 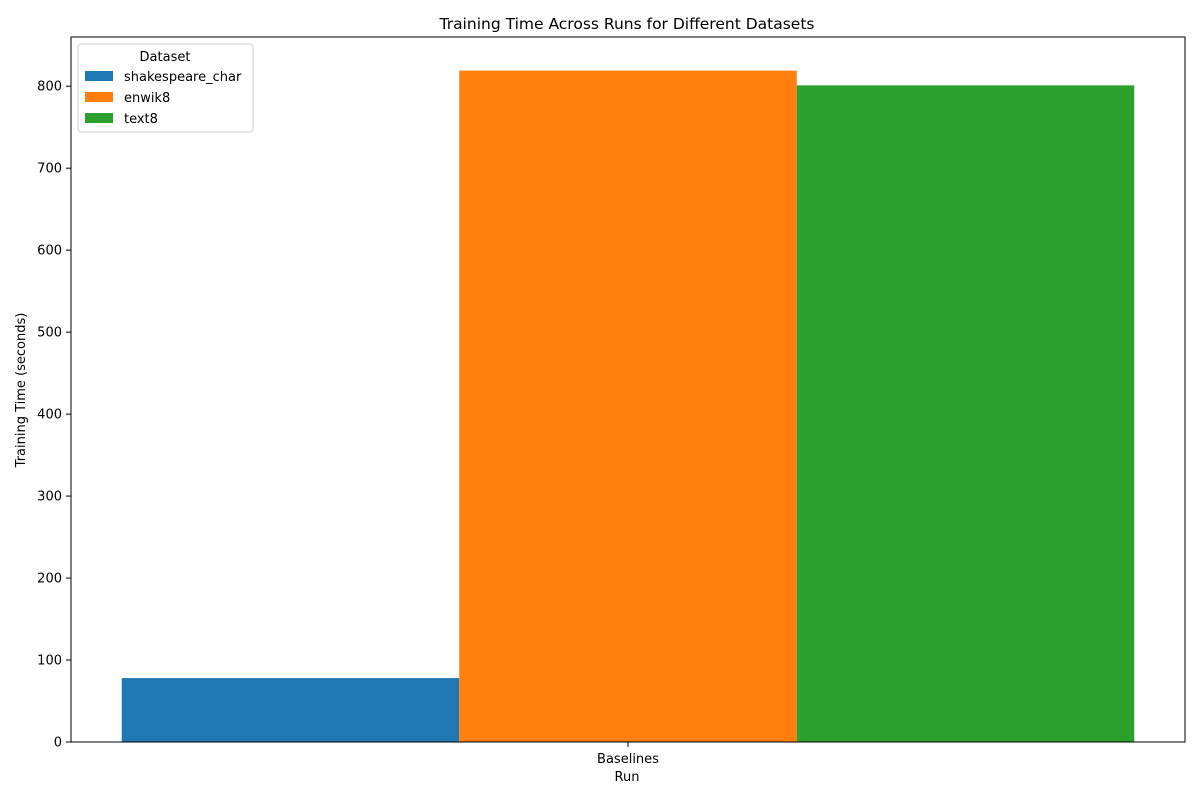 I want to click on legend-title: Dataset, so click(x=165, y=57).